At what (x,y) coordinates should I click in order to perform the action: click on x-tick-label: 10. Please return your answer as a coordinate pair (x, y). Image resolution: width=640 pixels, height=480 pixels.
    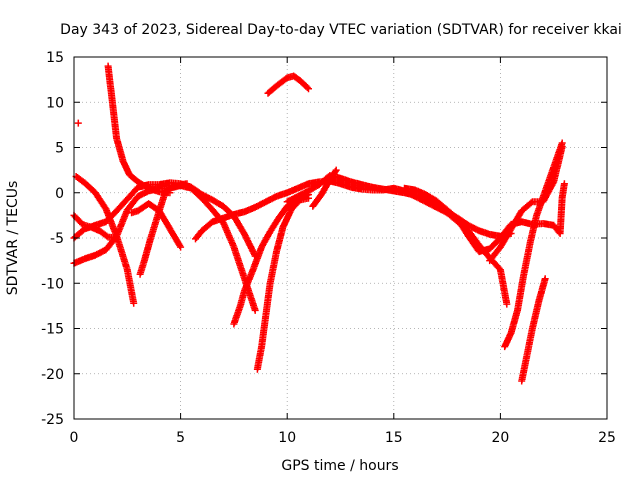
    Looking at the image, I should click on (287, 438).